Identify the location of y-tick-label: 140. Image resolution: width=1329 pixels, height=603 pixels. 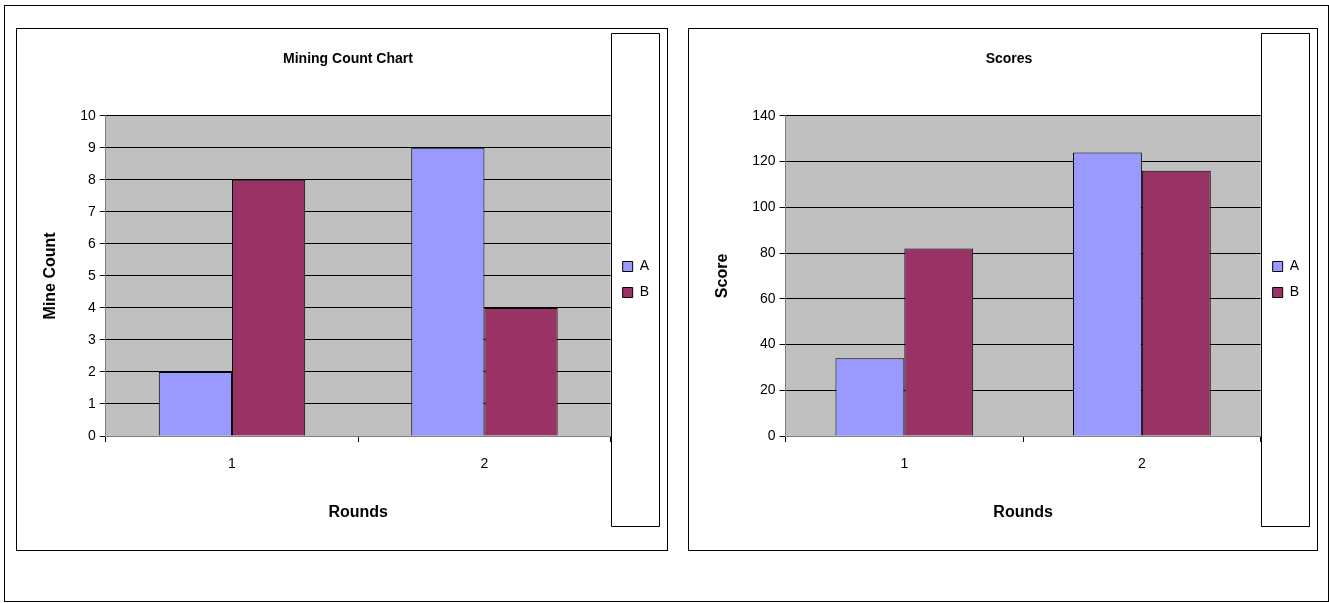
(764, 114).